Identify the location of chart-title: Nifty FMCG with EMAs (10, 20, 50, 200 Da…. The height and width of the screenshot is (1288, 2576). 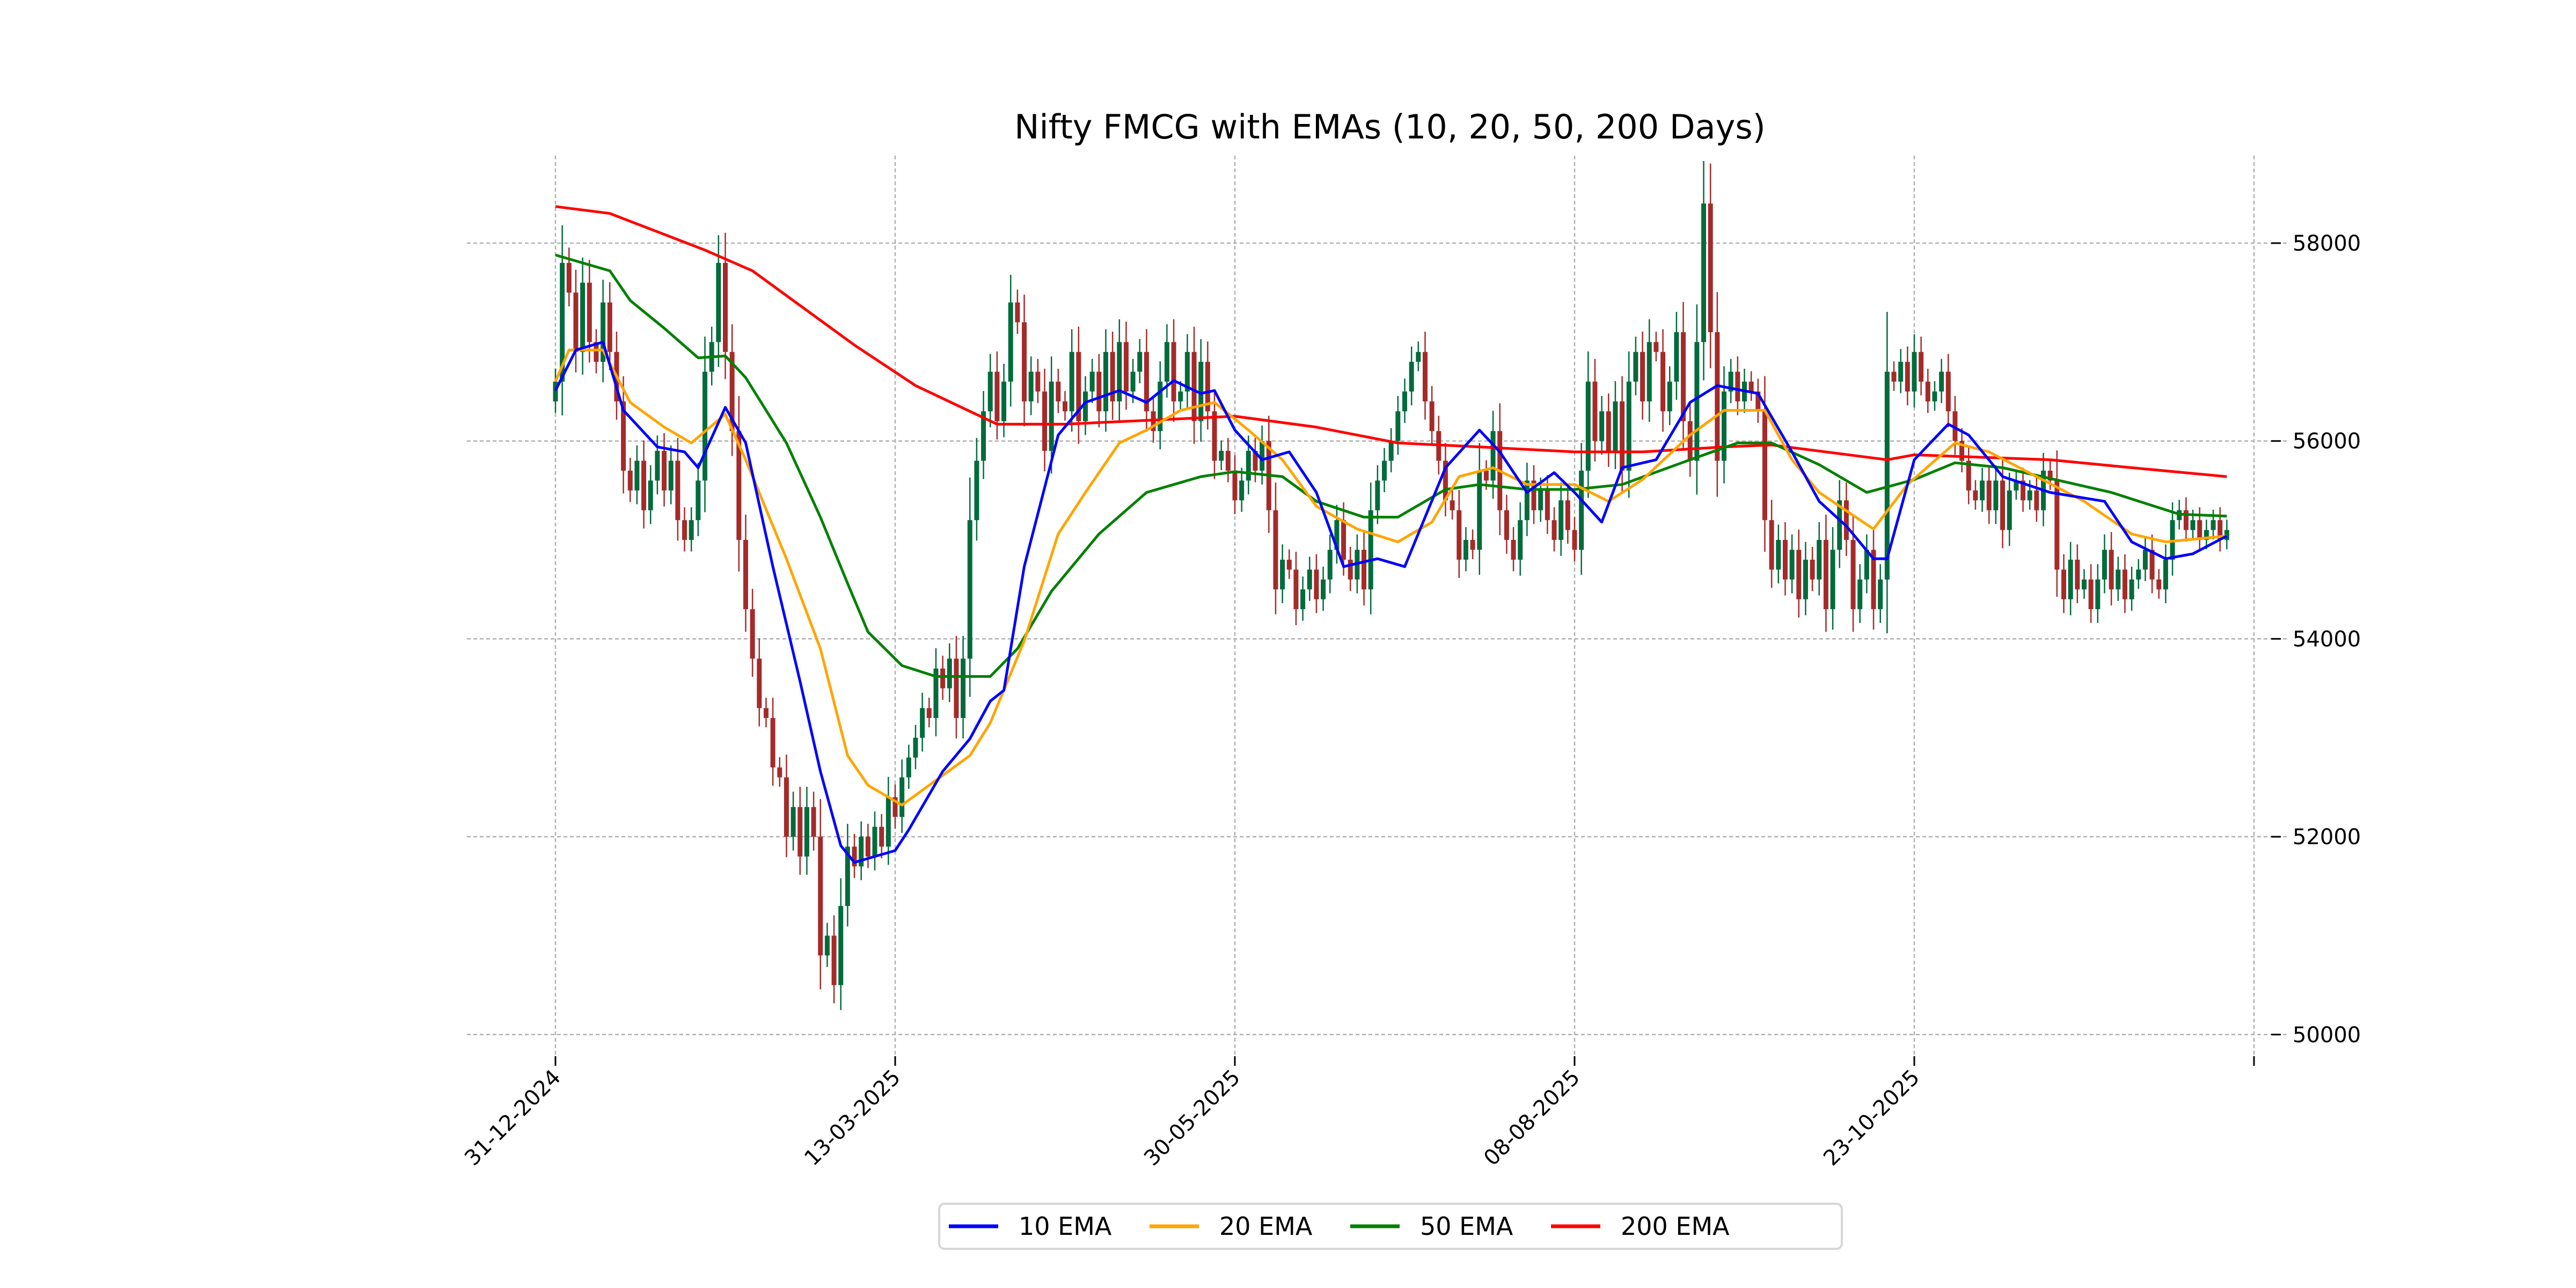
(1390, 127).